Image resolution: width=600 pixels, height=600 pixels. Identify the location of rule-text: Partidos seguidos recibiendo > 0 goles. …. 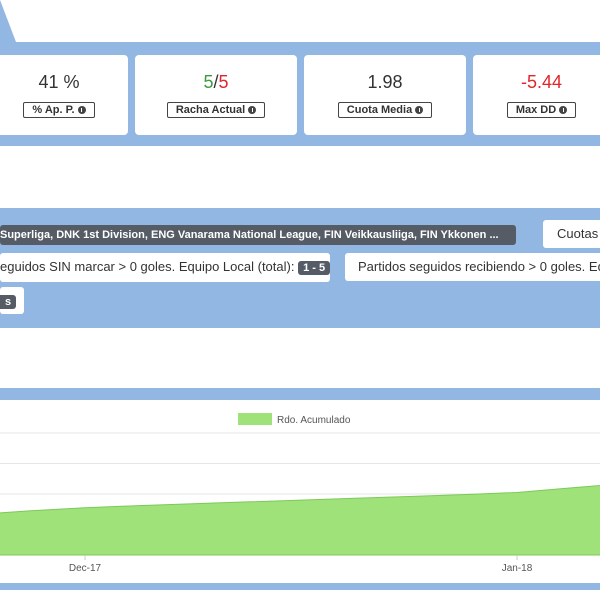
(479, 266).